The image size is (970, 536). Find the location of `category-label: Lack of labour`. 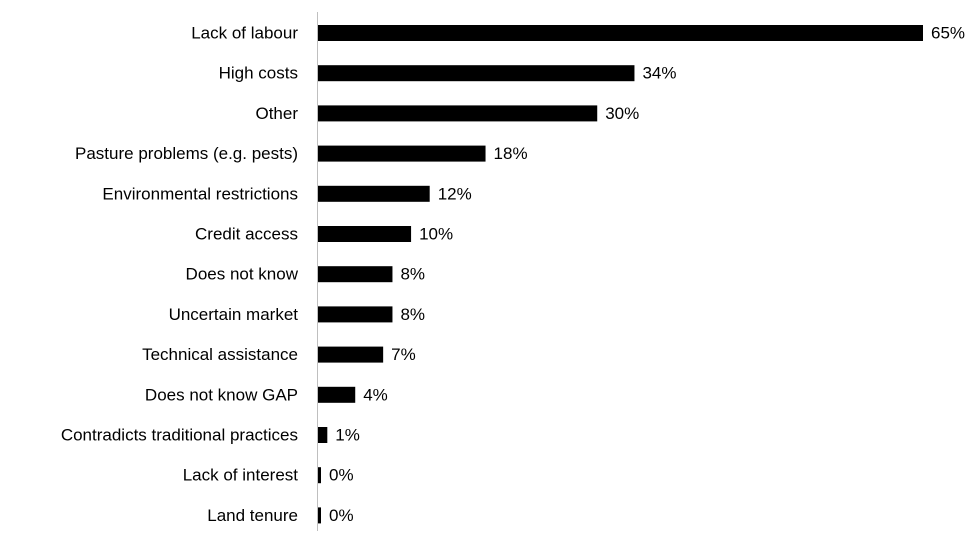

category-label: Lack of labour is located at coordinates (244, 33).